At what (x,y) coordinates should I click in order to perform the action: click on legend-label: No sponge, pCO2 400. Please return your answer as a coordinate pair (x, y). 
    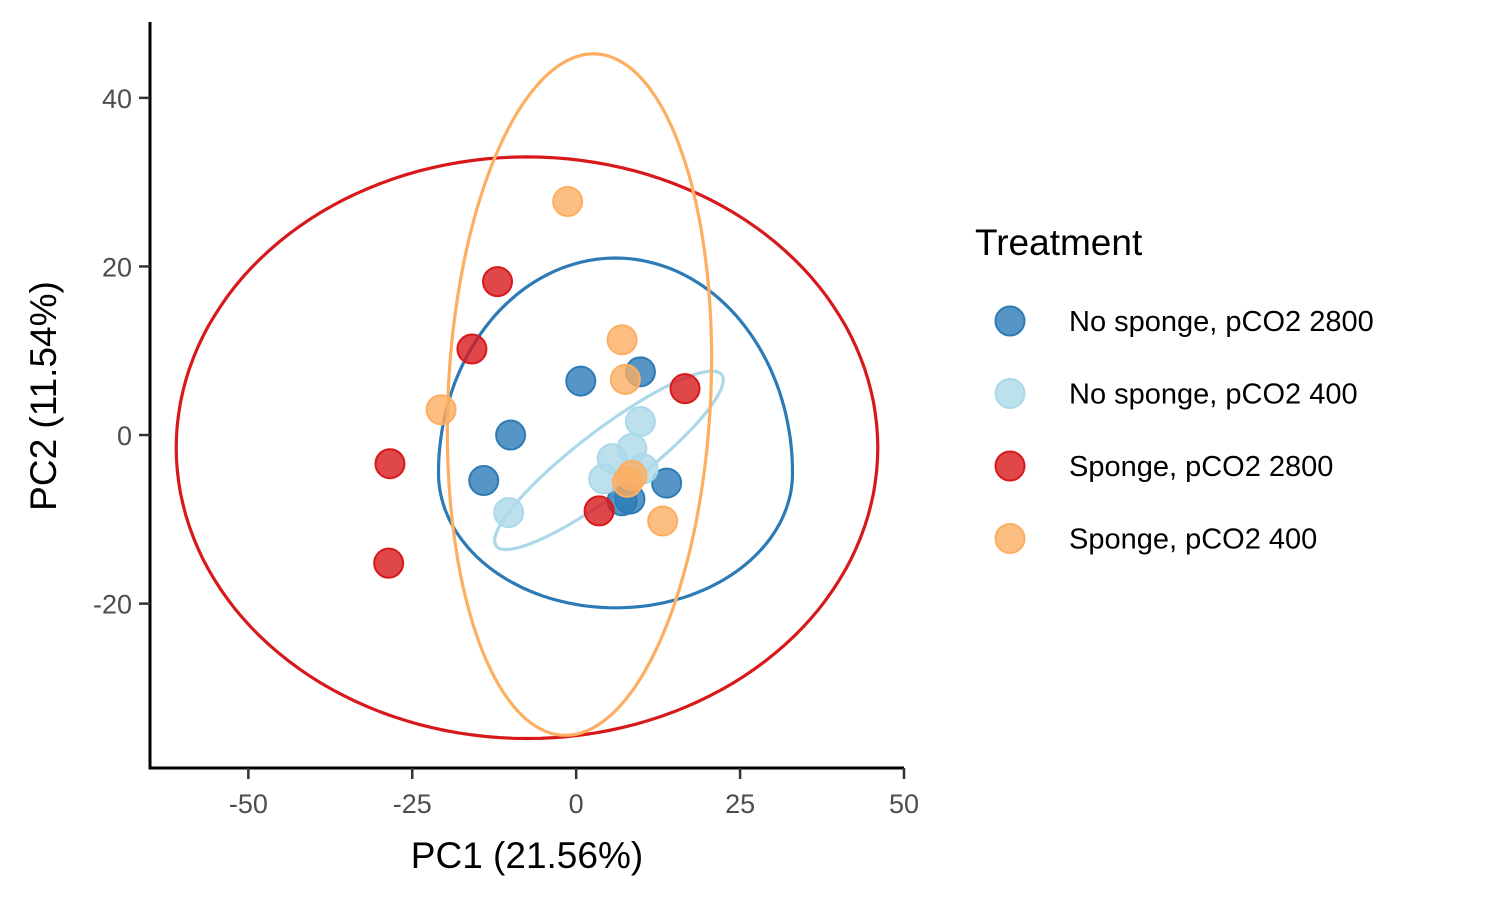
    Looking at the image, I should click on (1213, 395).